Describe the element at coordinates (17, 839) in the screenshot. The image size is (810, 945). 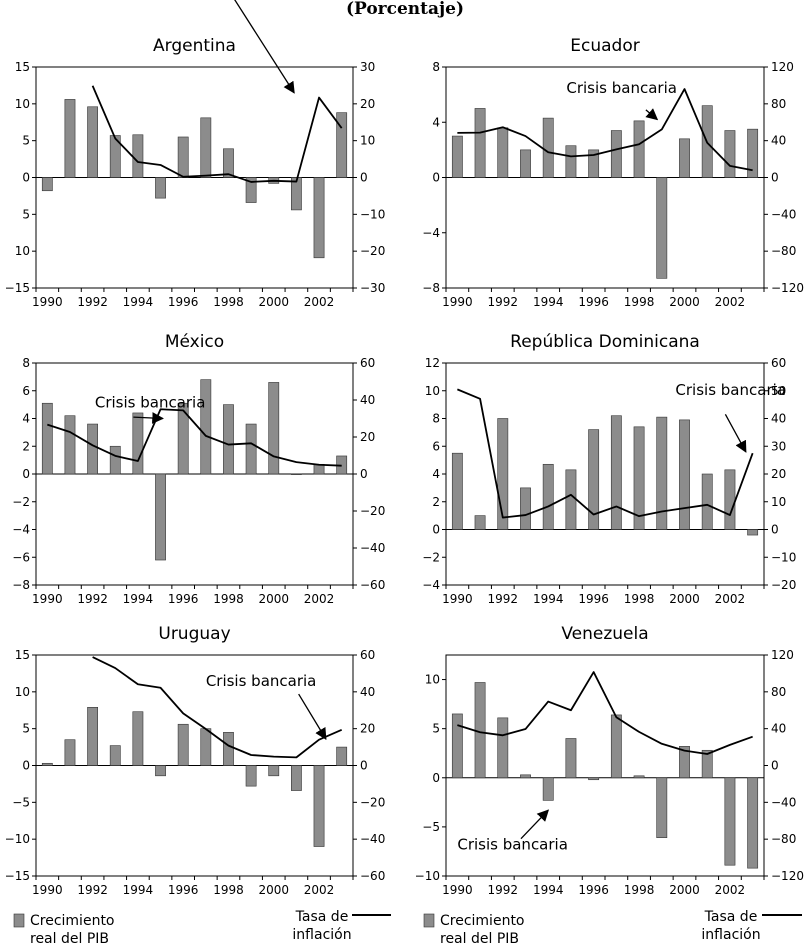
I see `left-tick-label: −10` at that location.